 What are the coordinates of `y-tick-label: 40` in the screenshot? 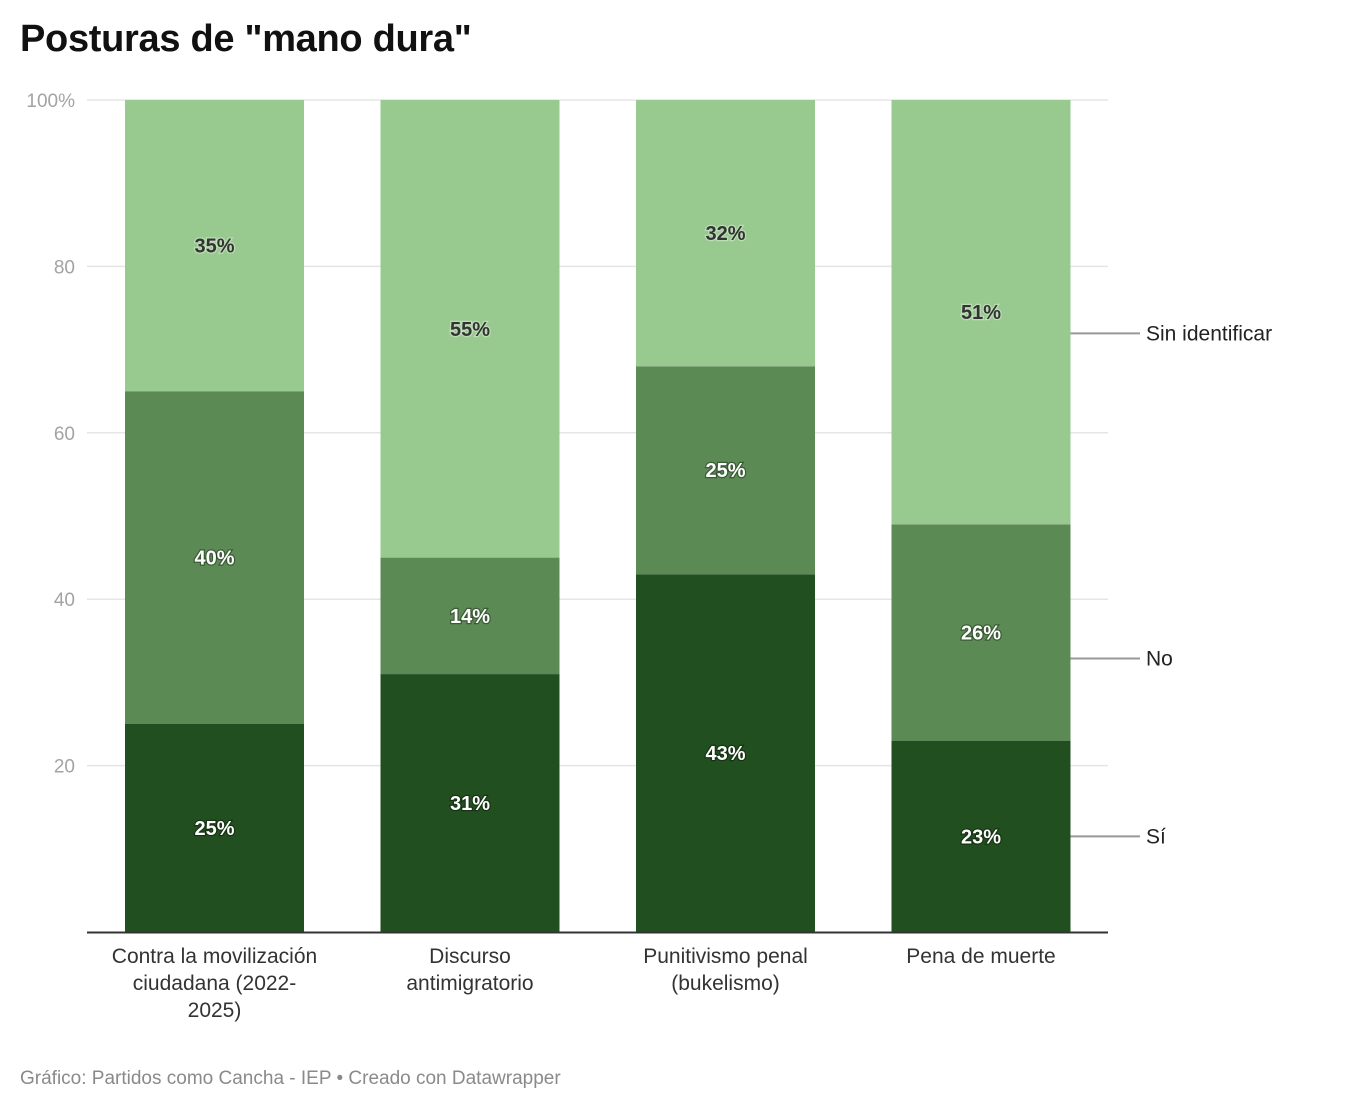 It's located at (64, 600).